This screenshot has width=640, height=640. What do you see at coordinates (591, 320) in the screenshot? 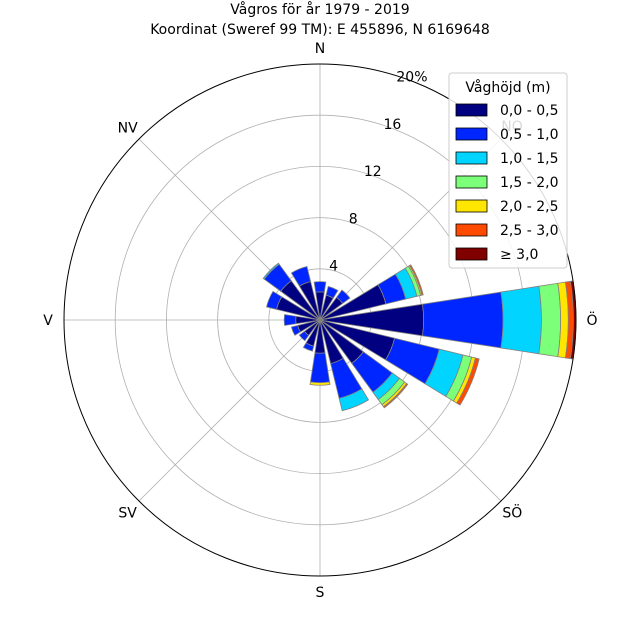
I see `direction-label: Ö` at bounding box center [591, 320].